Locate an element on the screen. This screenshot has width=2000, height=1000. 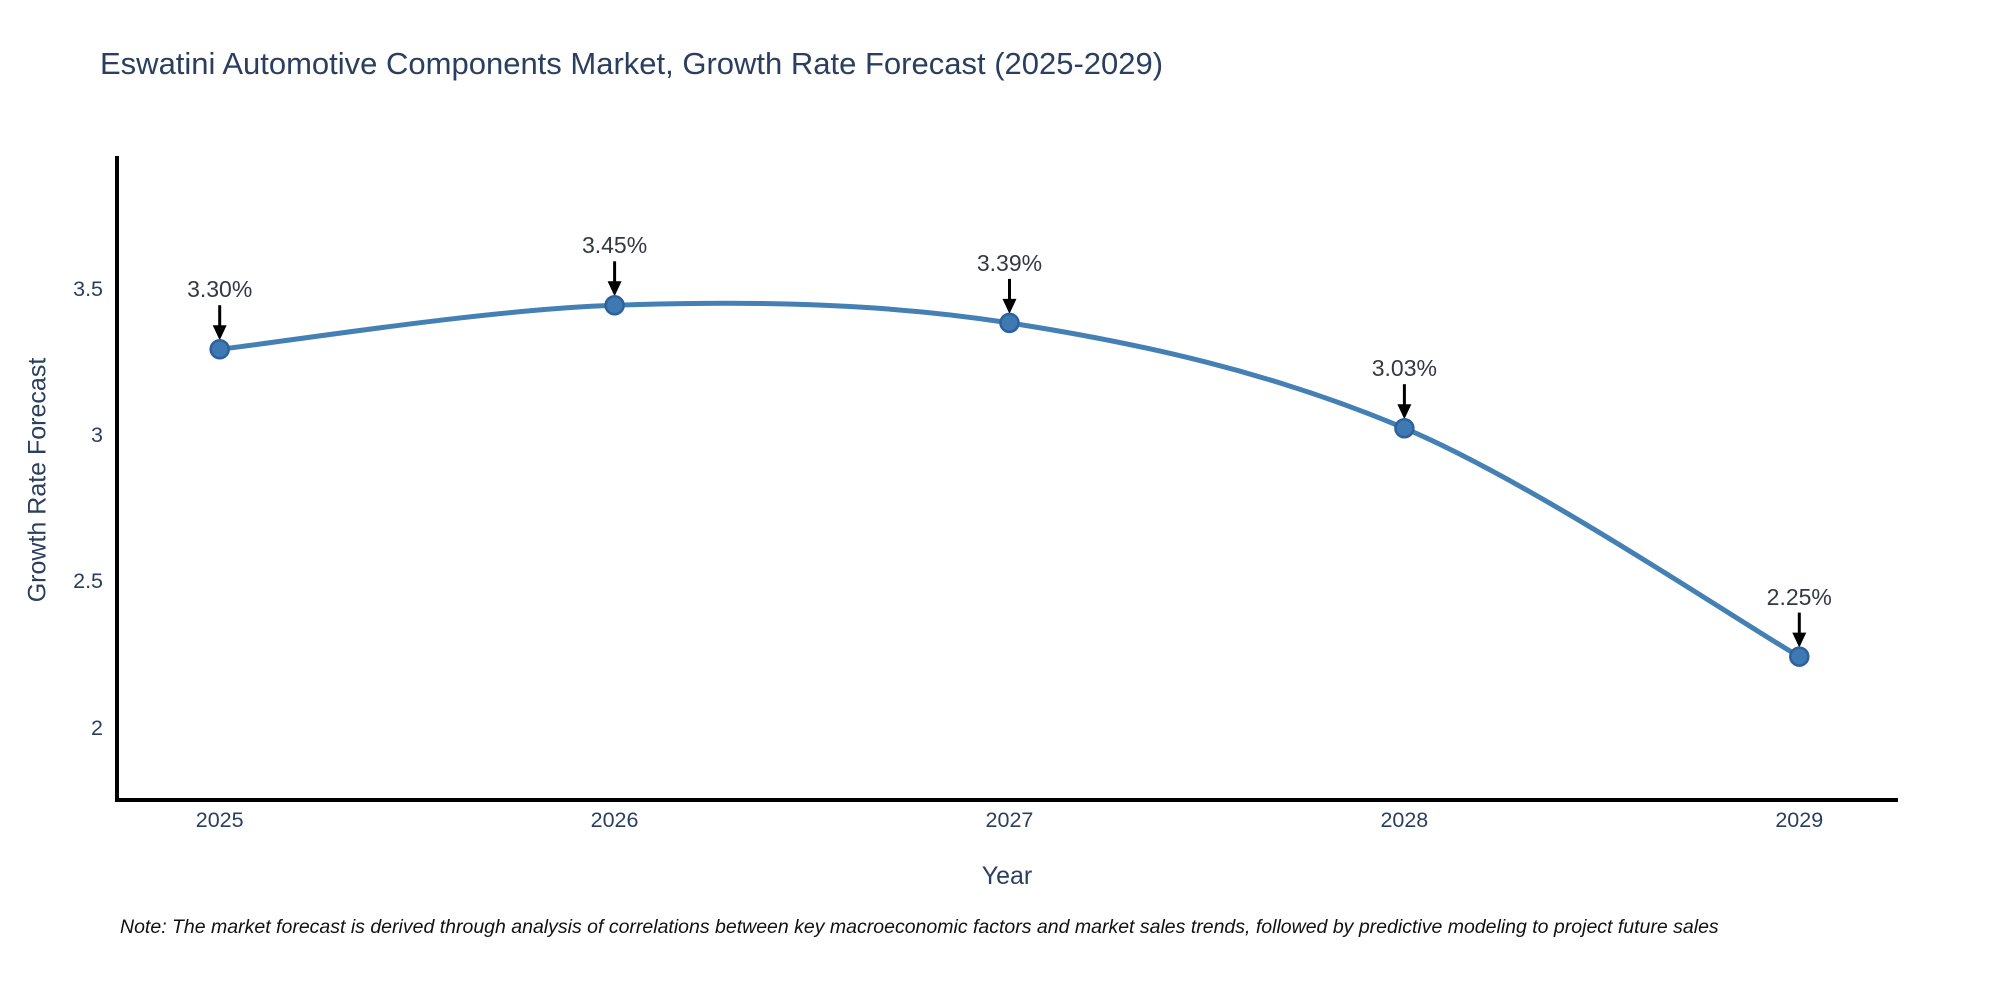
x-tick-label: 2026 is located at coordinates (614, 820).